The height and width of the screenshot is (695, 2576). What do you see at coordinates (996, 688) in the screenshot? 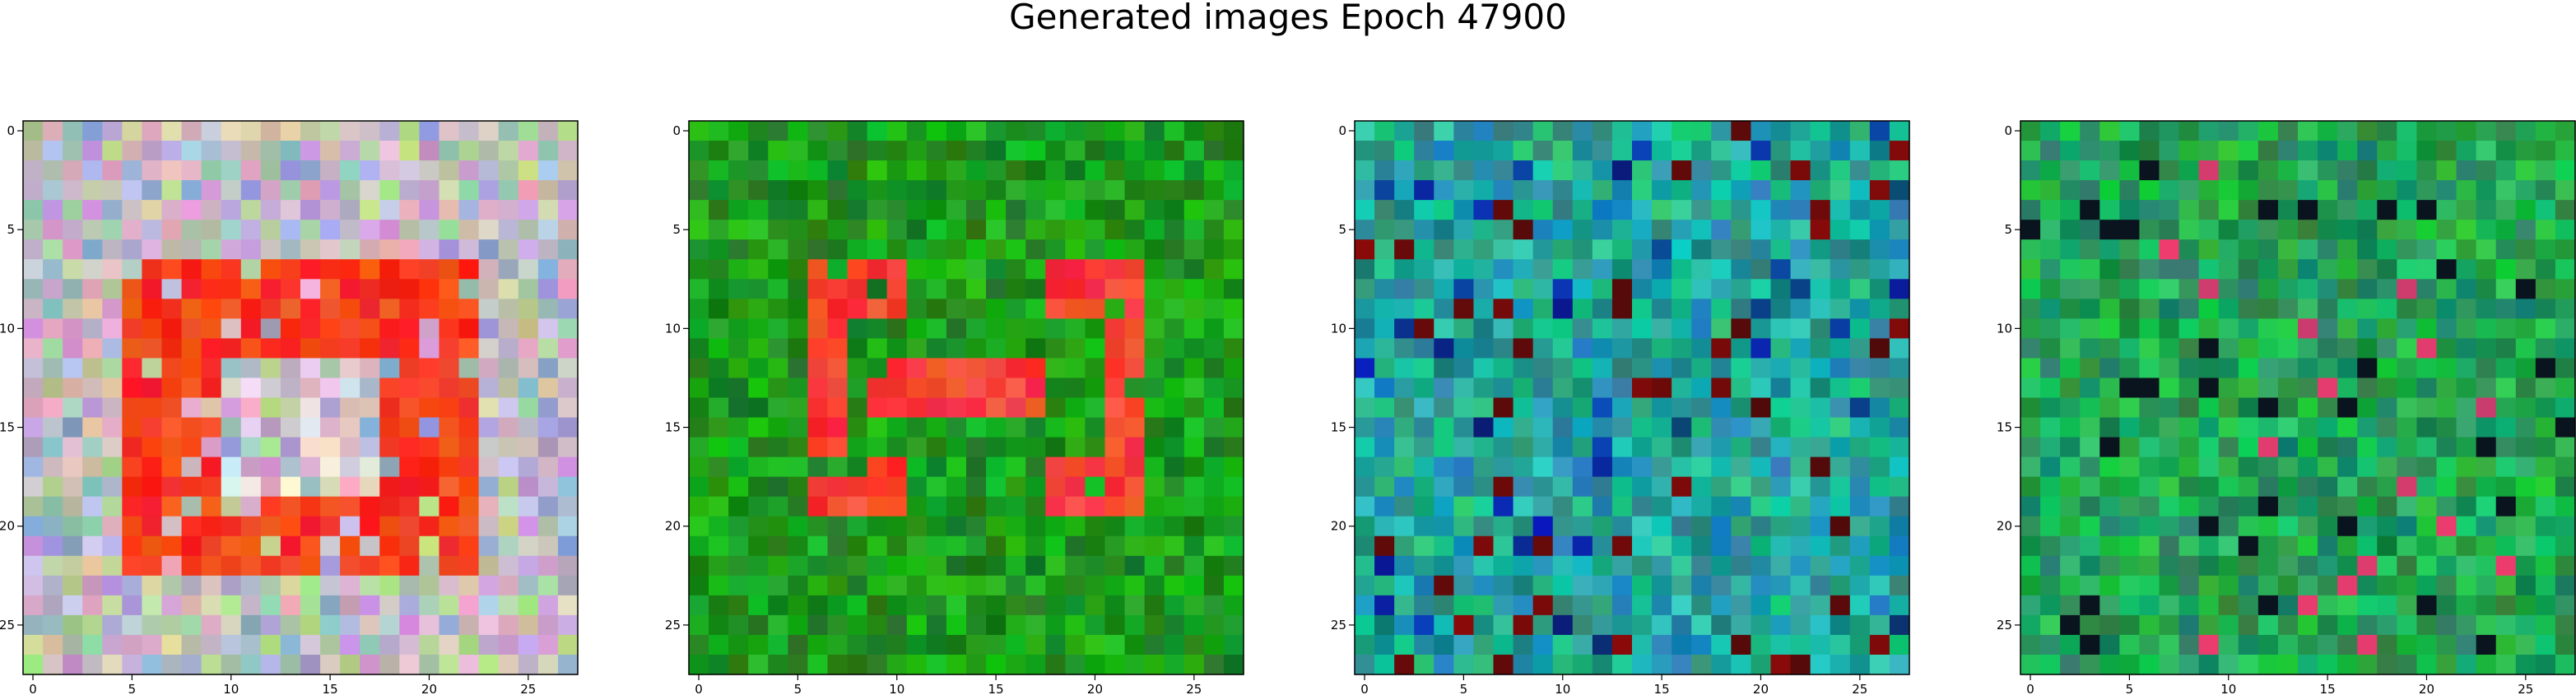
I see `x-tick-label: 15` at bounding box center [996, 688].